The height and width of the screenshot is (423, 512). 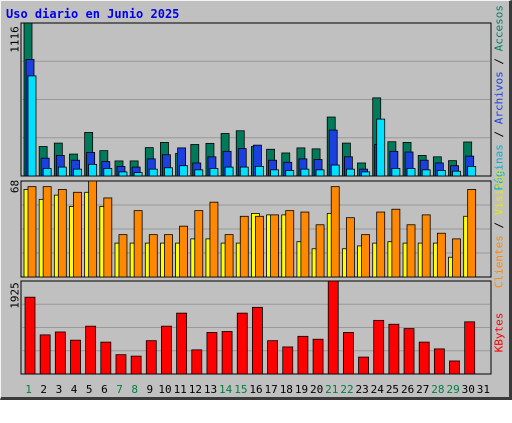 What do you see at coordinates (89, 389) in the screenshot?
I see `day-label: 5` at bounding box center [89, 389].